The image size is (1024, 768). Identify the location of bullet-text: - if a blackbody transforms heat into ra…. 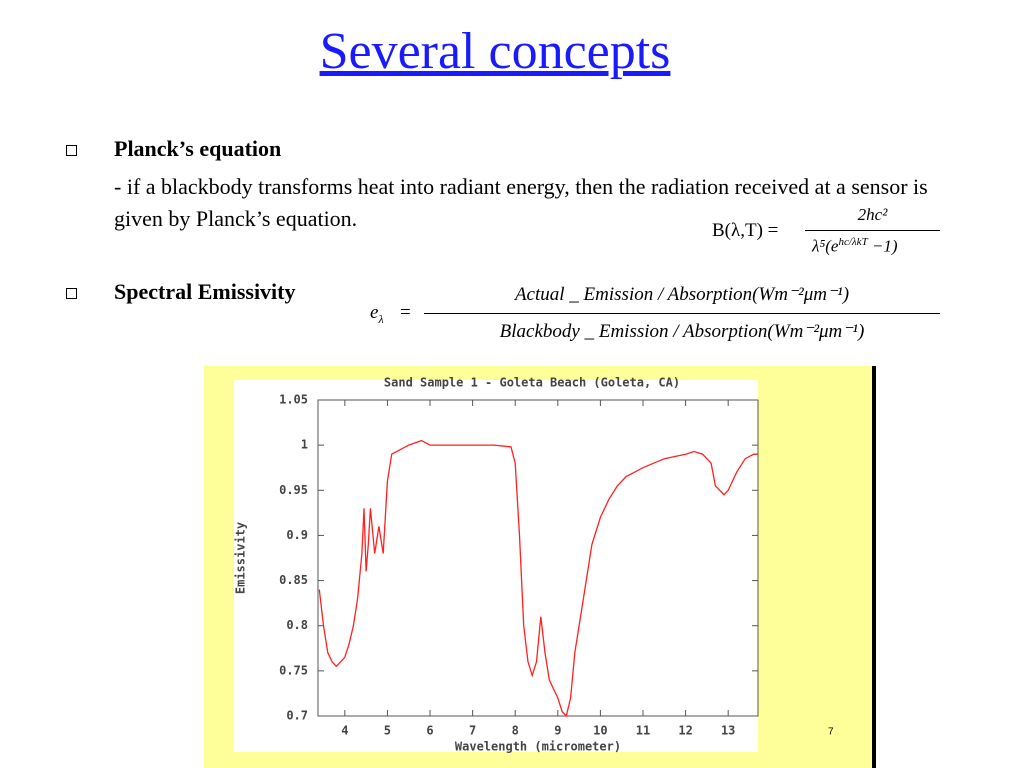
(521, 202).